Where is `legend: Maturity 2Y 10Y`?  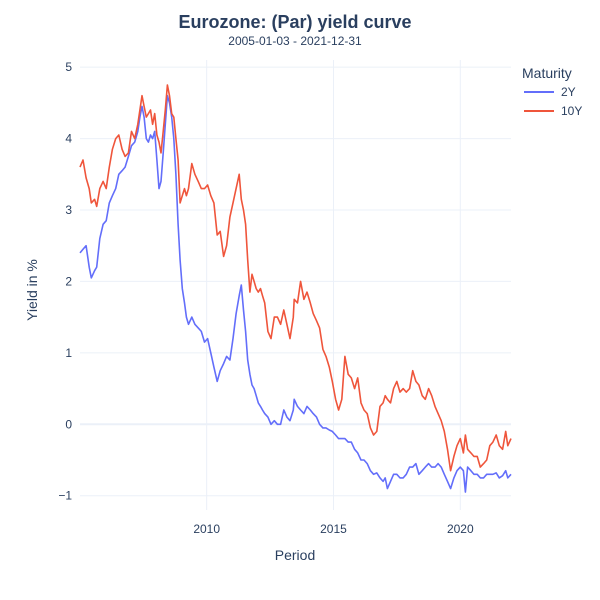
legend: Maturity 2Y 10Y is located at coordinates (552, 91).